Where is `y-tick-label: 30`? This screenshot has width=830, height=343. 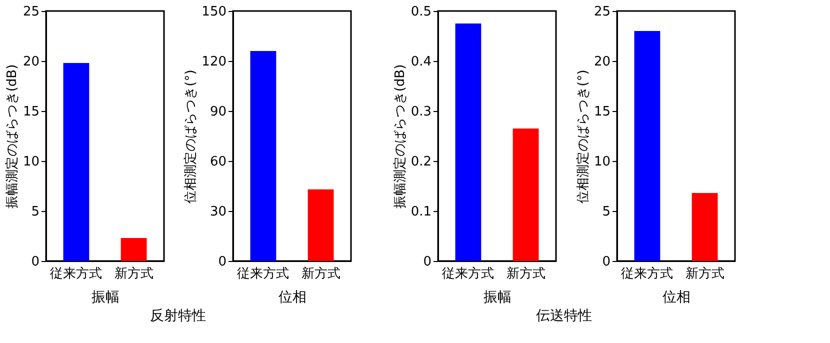
y-tick-label: 30 is located at coordinates (218, 212).